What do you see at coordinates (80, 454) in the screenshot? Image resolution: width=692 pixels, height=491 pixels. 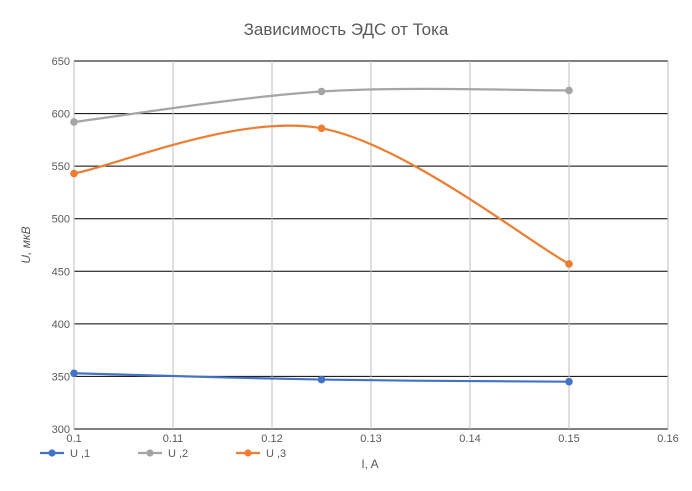 I see `legend-label: U ,1` at bounding box center [80, 454].